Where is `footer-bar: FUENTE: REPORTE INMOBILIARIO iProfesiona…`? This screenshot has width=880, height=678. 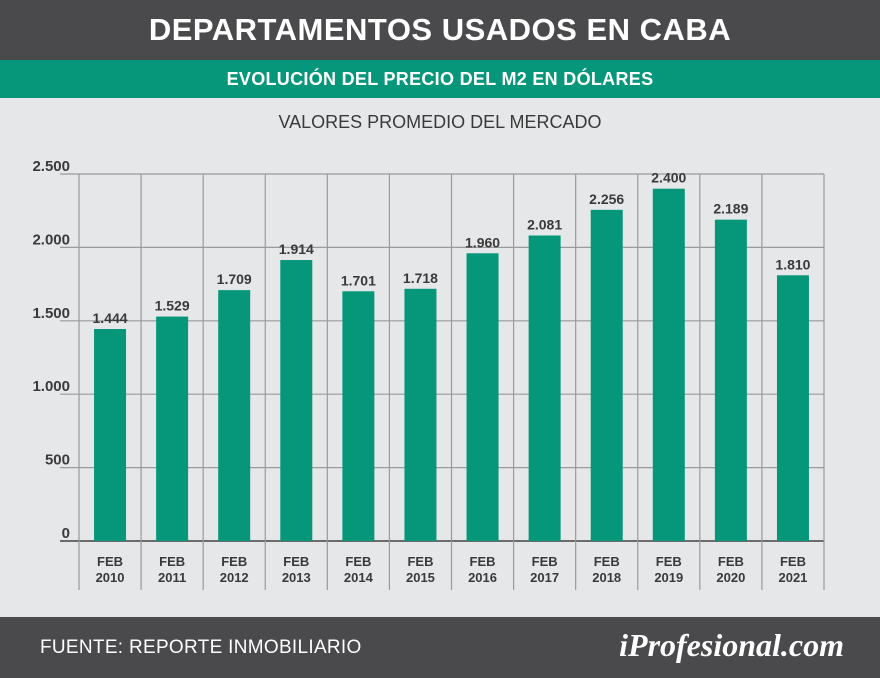 footer-bar: FUENTE: REPORTE INMOBILIARIO iProfesiona… is located at coordinates (440, 647).